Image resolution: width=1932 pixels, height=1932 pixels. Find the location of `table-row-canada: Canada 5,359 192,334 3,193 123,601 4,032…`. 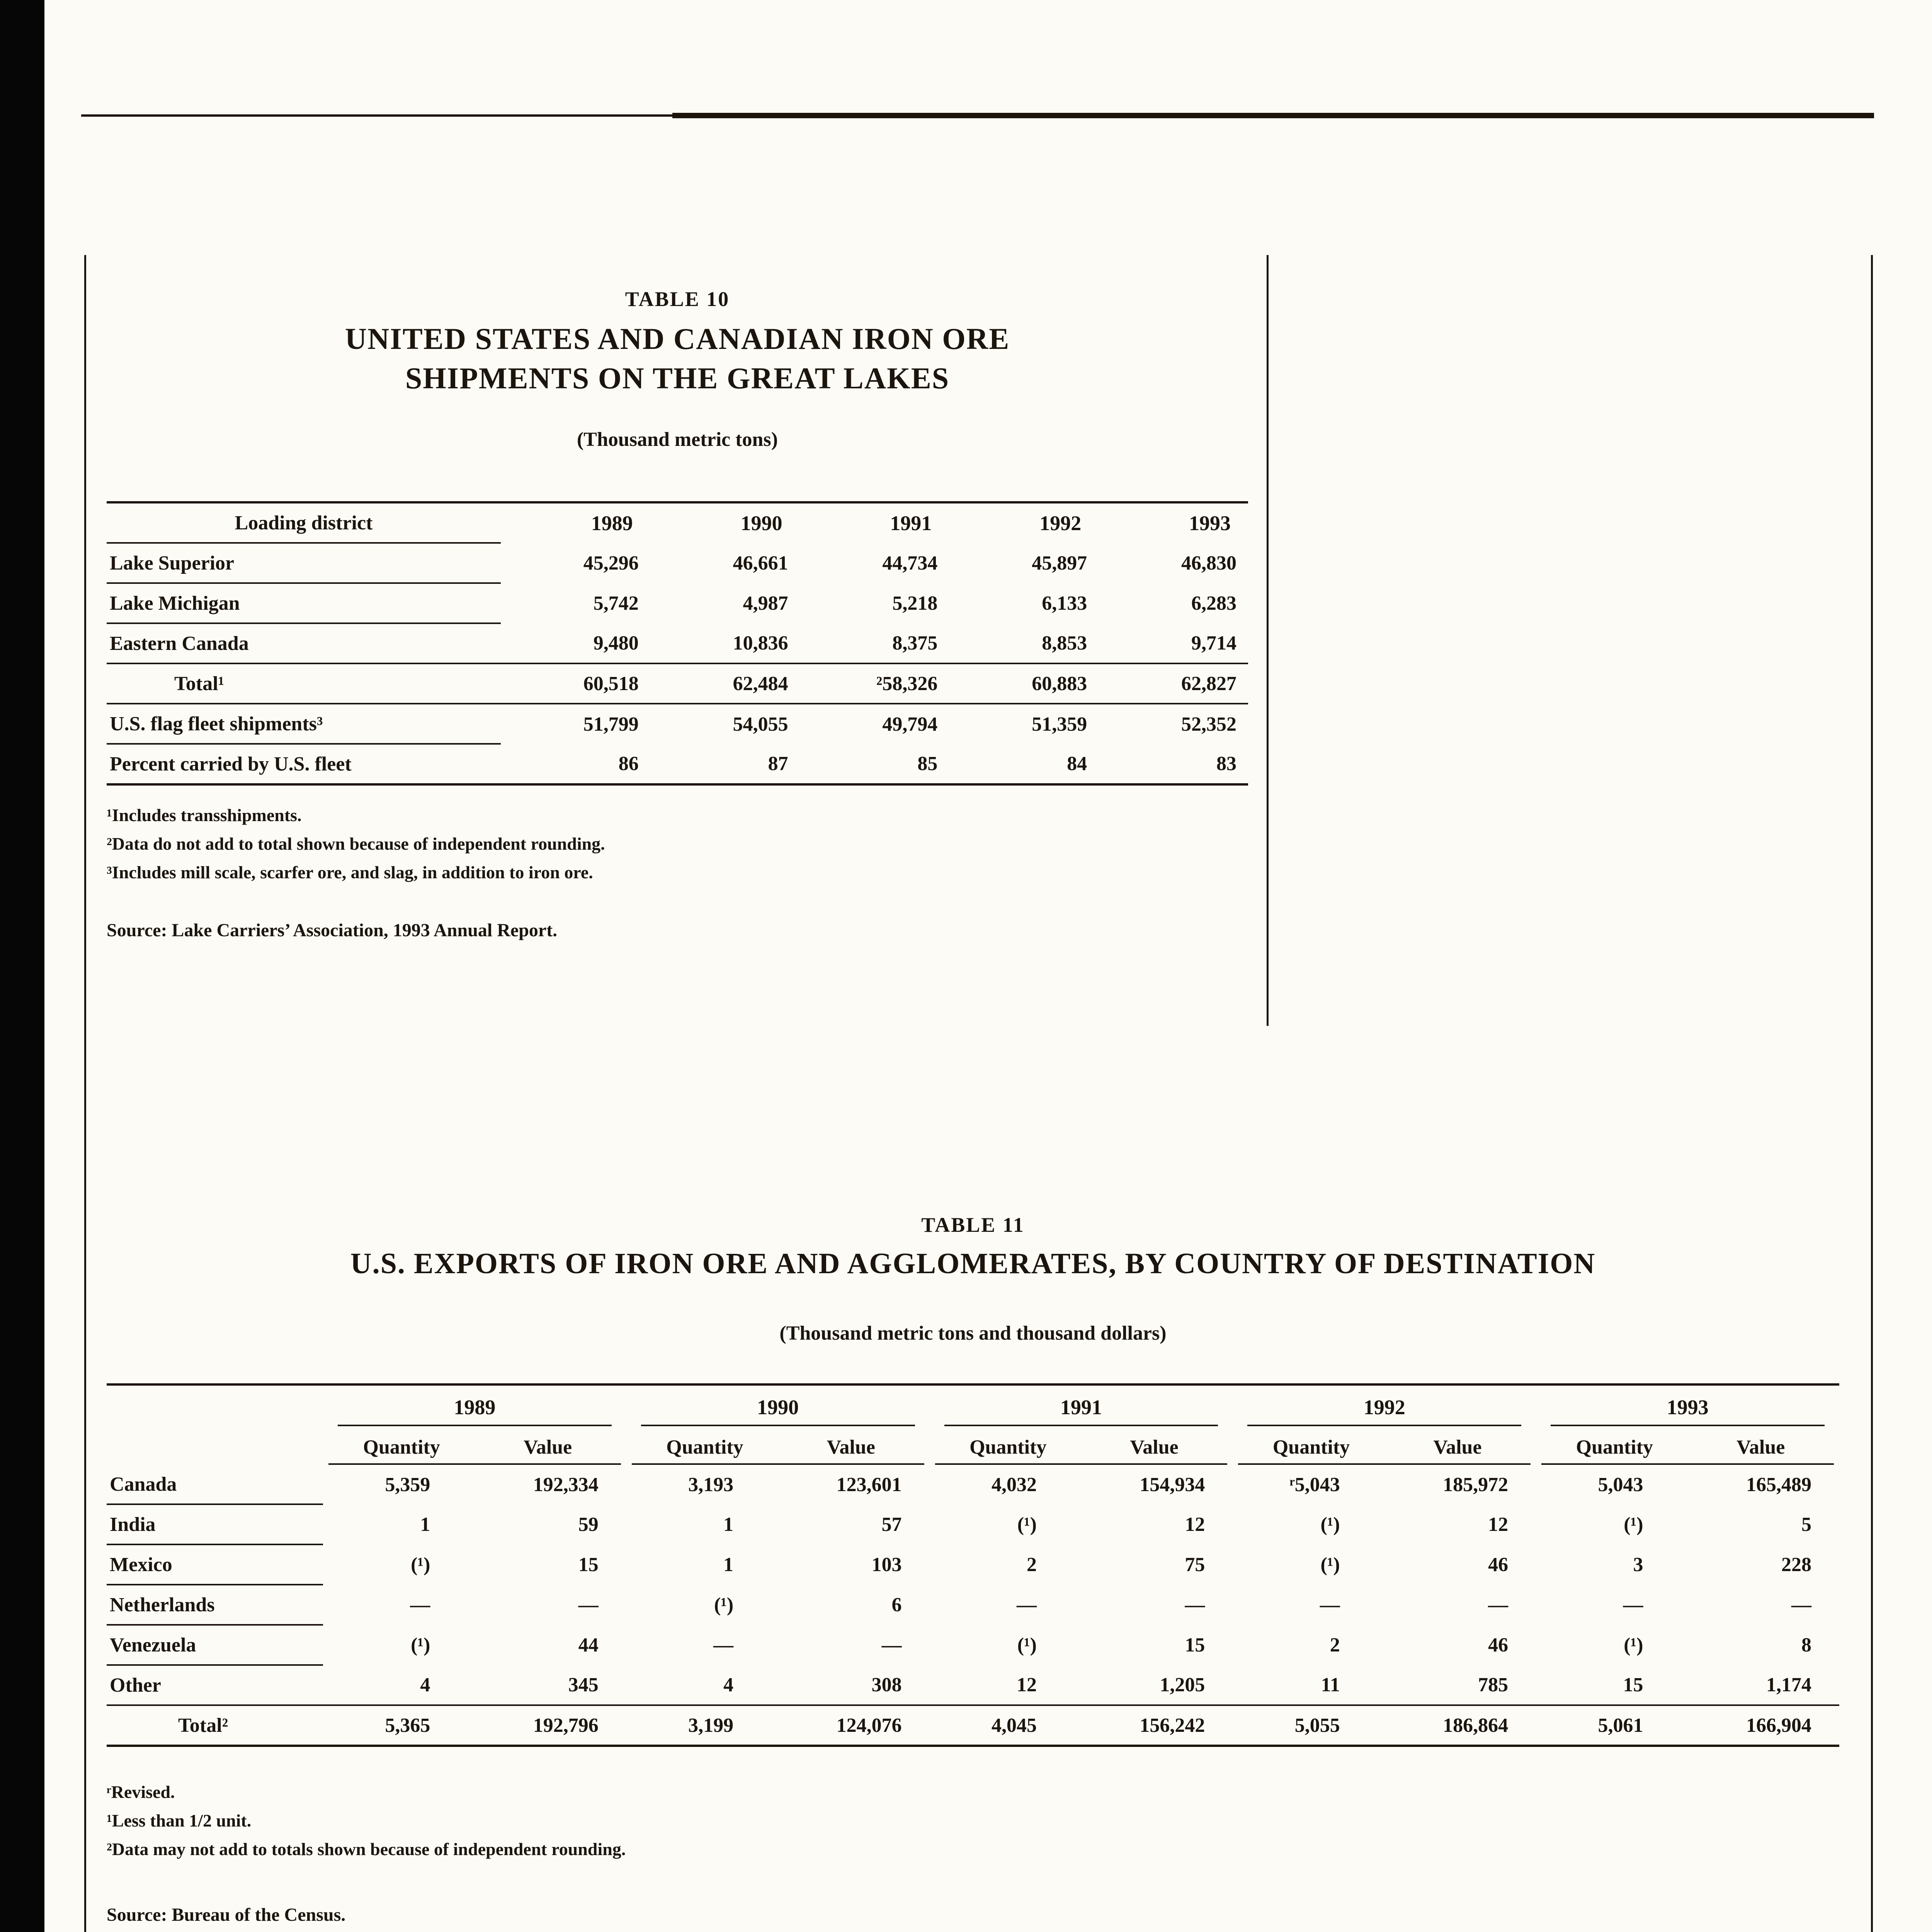

table-row-canada: Canada 5,359 192,334 3,193 123,601 4,032… is located at coordinates (973, 1485).